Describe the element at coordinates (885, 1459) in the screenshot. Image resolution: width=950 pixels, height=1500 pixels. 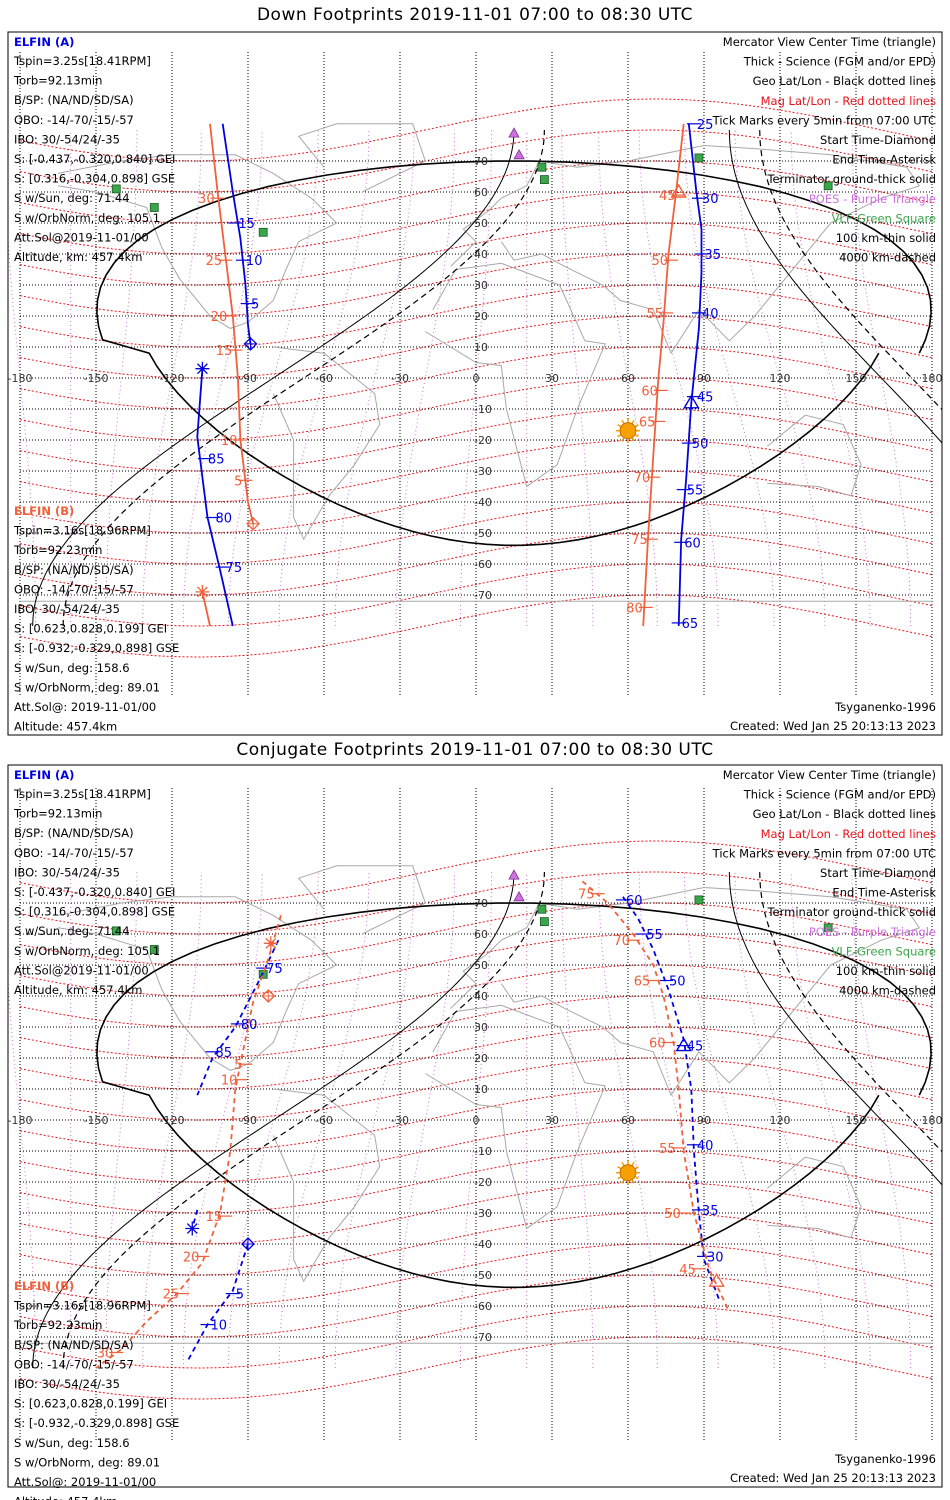
I see `model-name: Tsyganenko-1996` at that location.